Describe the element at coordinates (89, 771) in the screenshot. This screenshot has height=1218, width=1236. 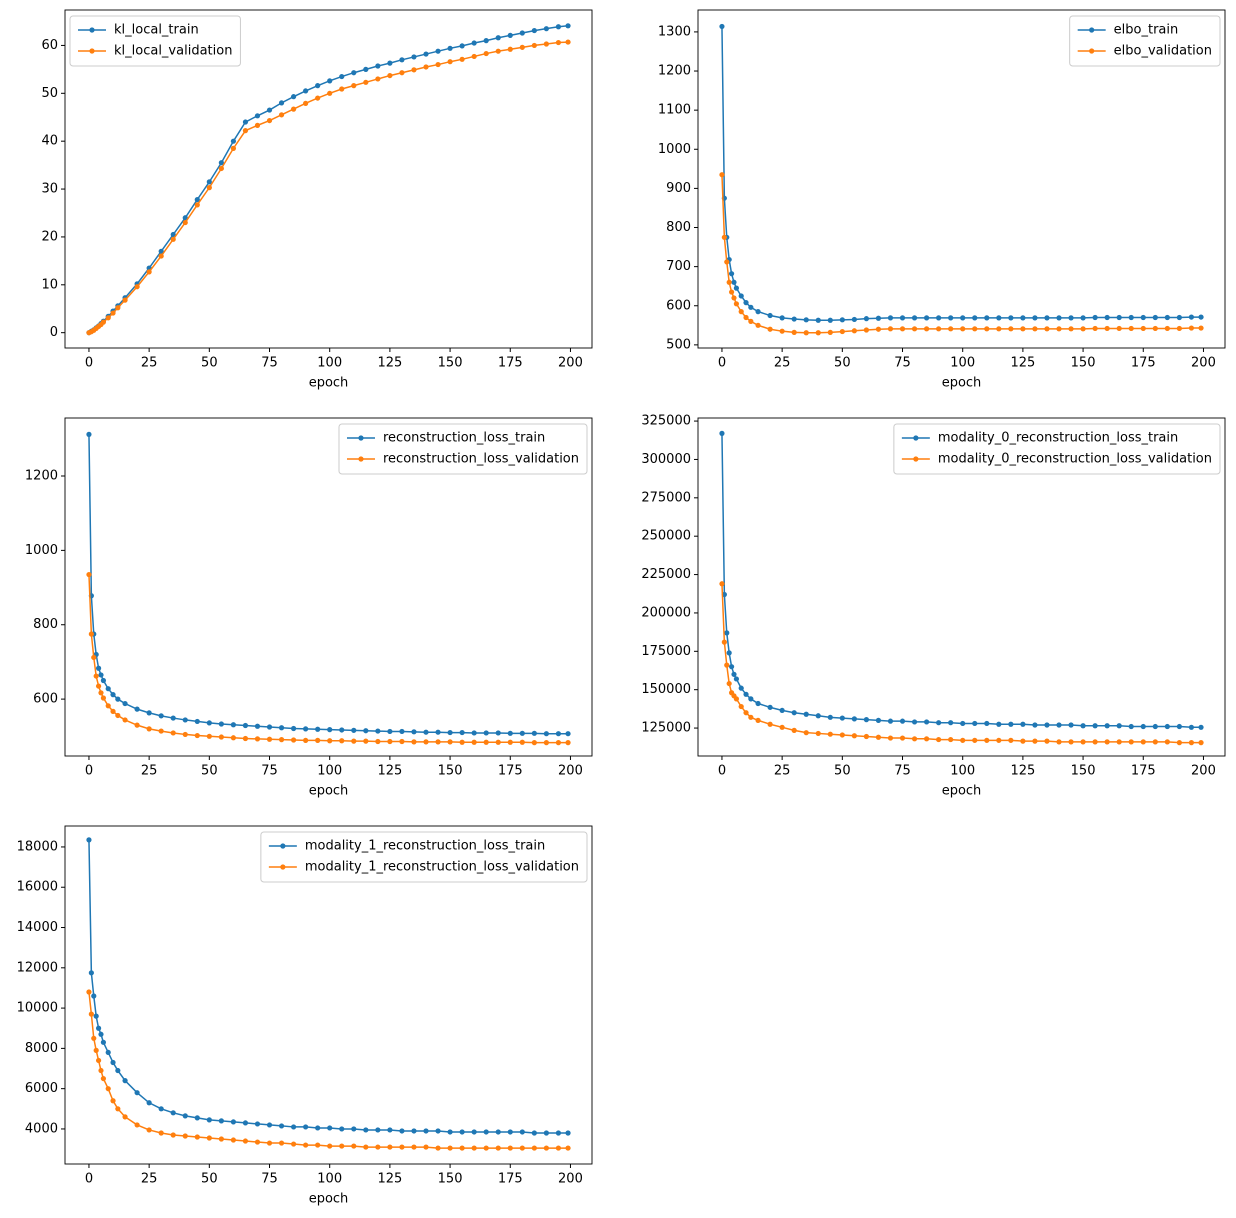
I see `x-tick-label: 0` at that location.